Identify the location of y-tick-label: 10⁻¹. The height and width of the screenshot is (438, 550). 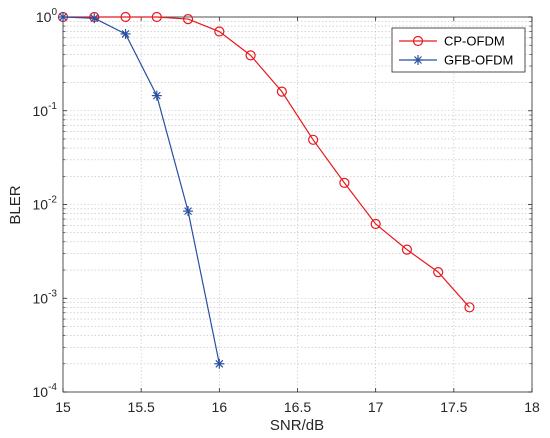
(45, 110).